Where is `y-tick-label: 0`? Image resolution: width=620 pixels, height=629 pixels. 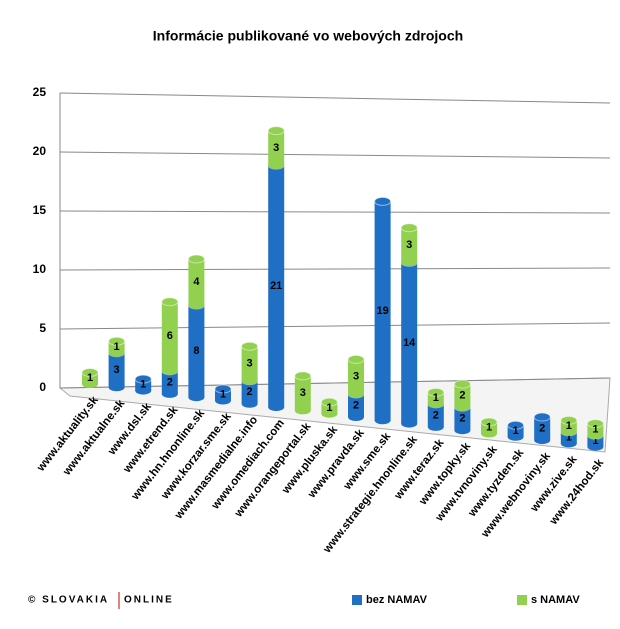 y-tick-label: 0 is located at coordinates (42, 387).